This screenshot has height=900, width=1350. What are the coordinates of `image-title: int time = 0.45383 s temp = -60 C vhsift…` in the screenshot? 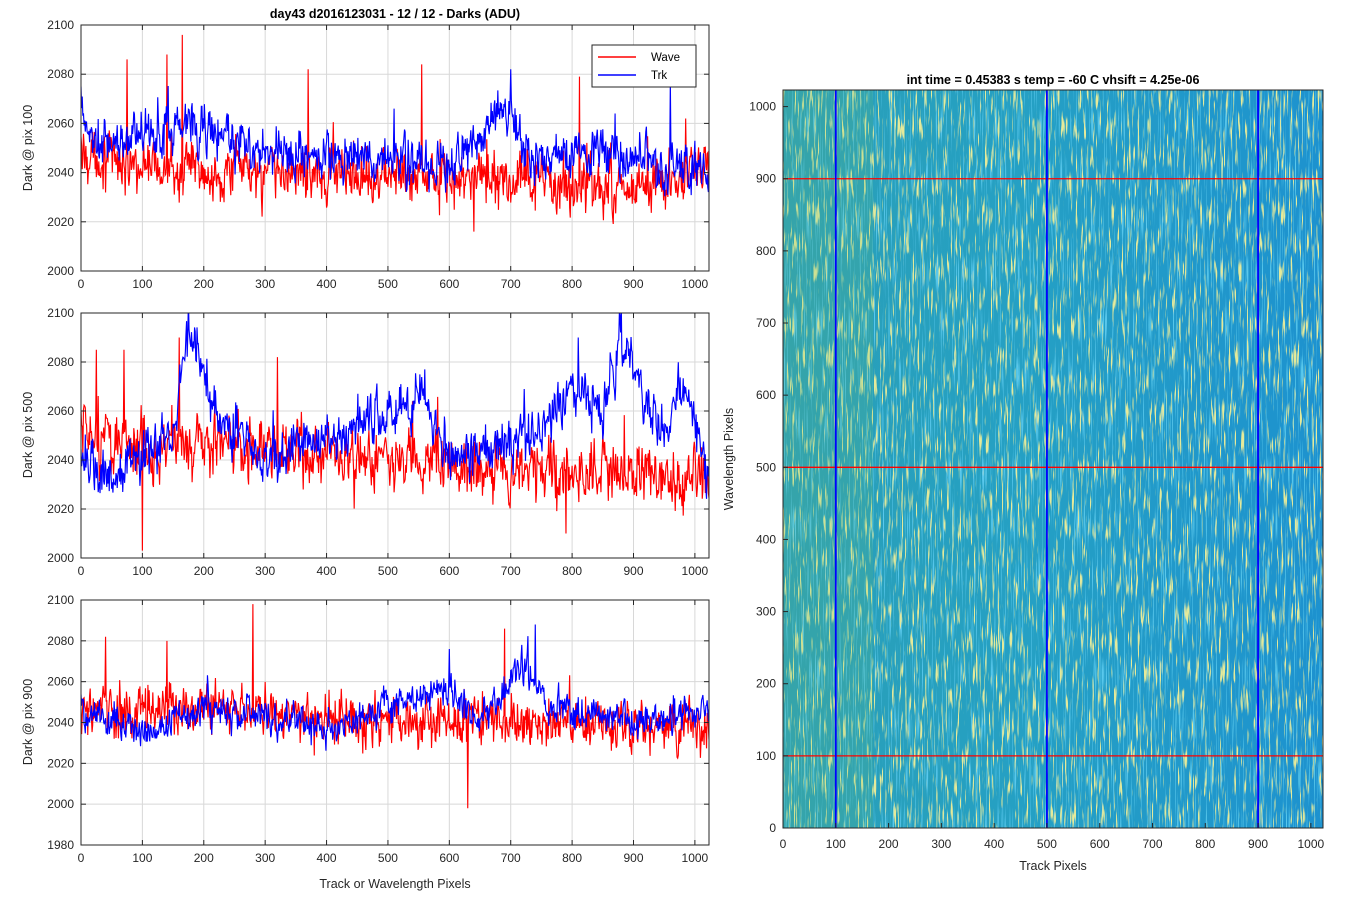 It's located at (1053, 80).